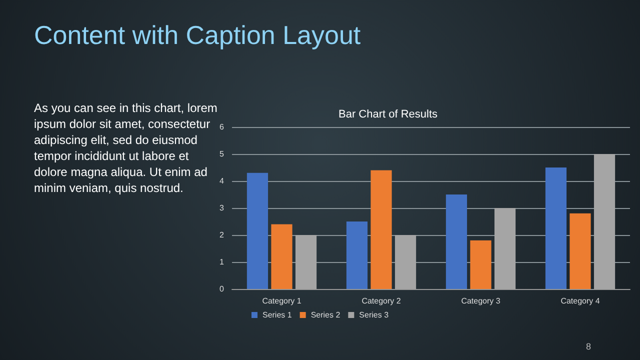 This screenshot has height=360, width=640. What do you see at coordinates (277, 315) in the screenshot?
I see `legend-label: Series 1` at bounding box center [277, 315].